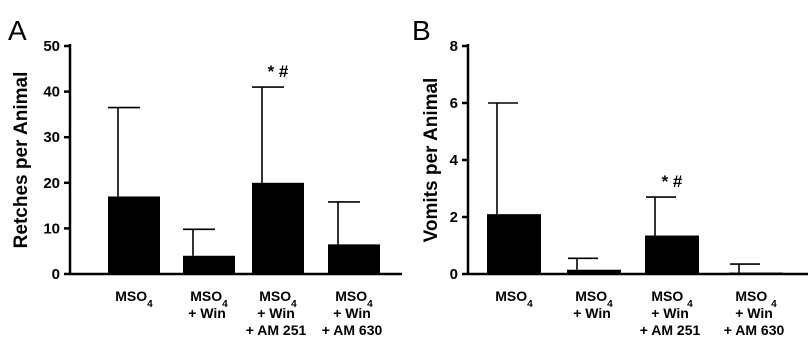  Describe the element at coordinates (51, 46) in the screenshot. I see `y-tick-label: 50` at that location.